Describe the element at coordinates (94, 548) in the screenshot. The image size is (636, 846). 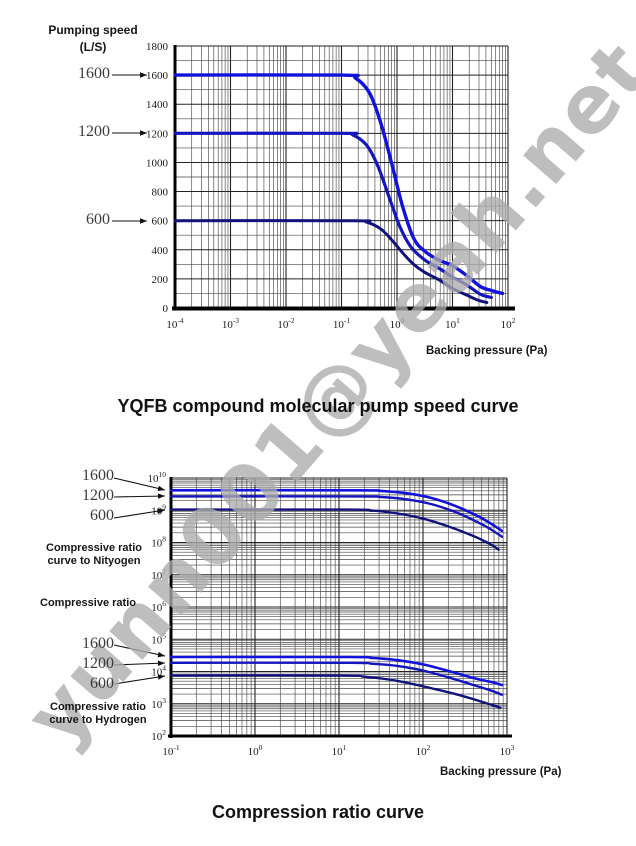
I see `nitrogen-annotation-line1: Compressive ratio` at that location.